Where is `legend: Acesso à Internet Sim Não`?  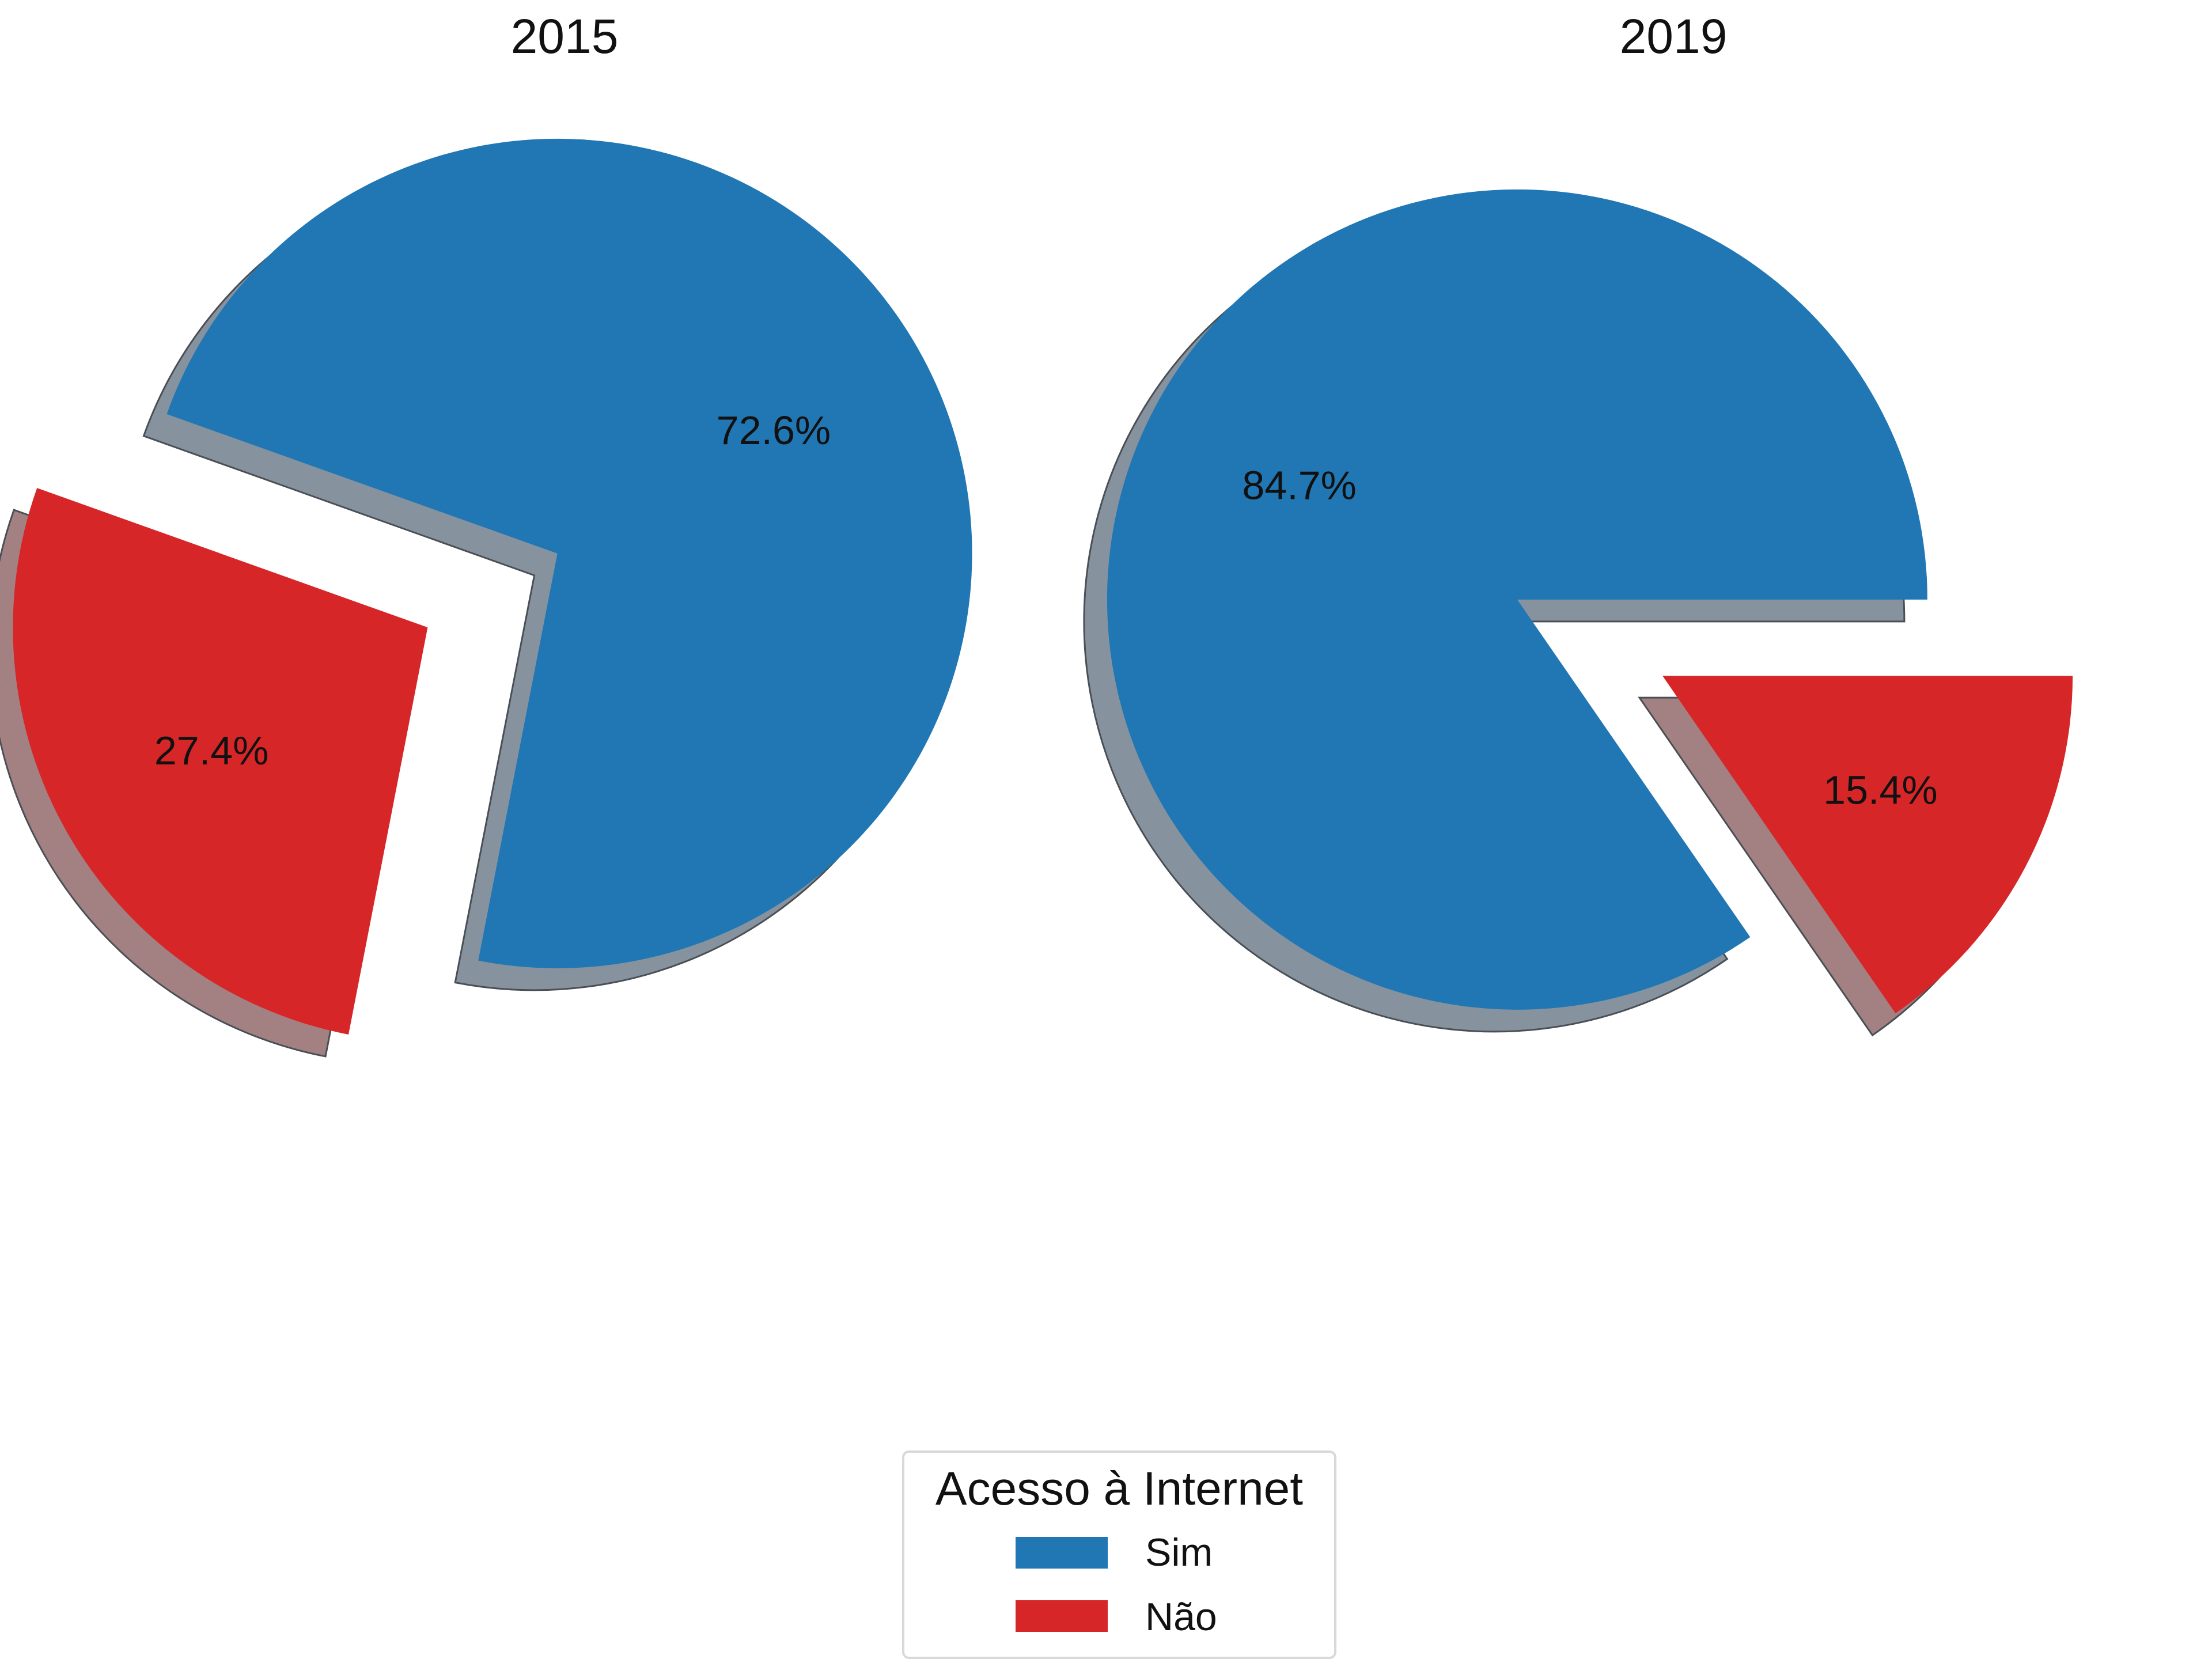 legend: Acesso à Internet Sim Não is located at coordinates (1119, 1554).